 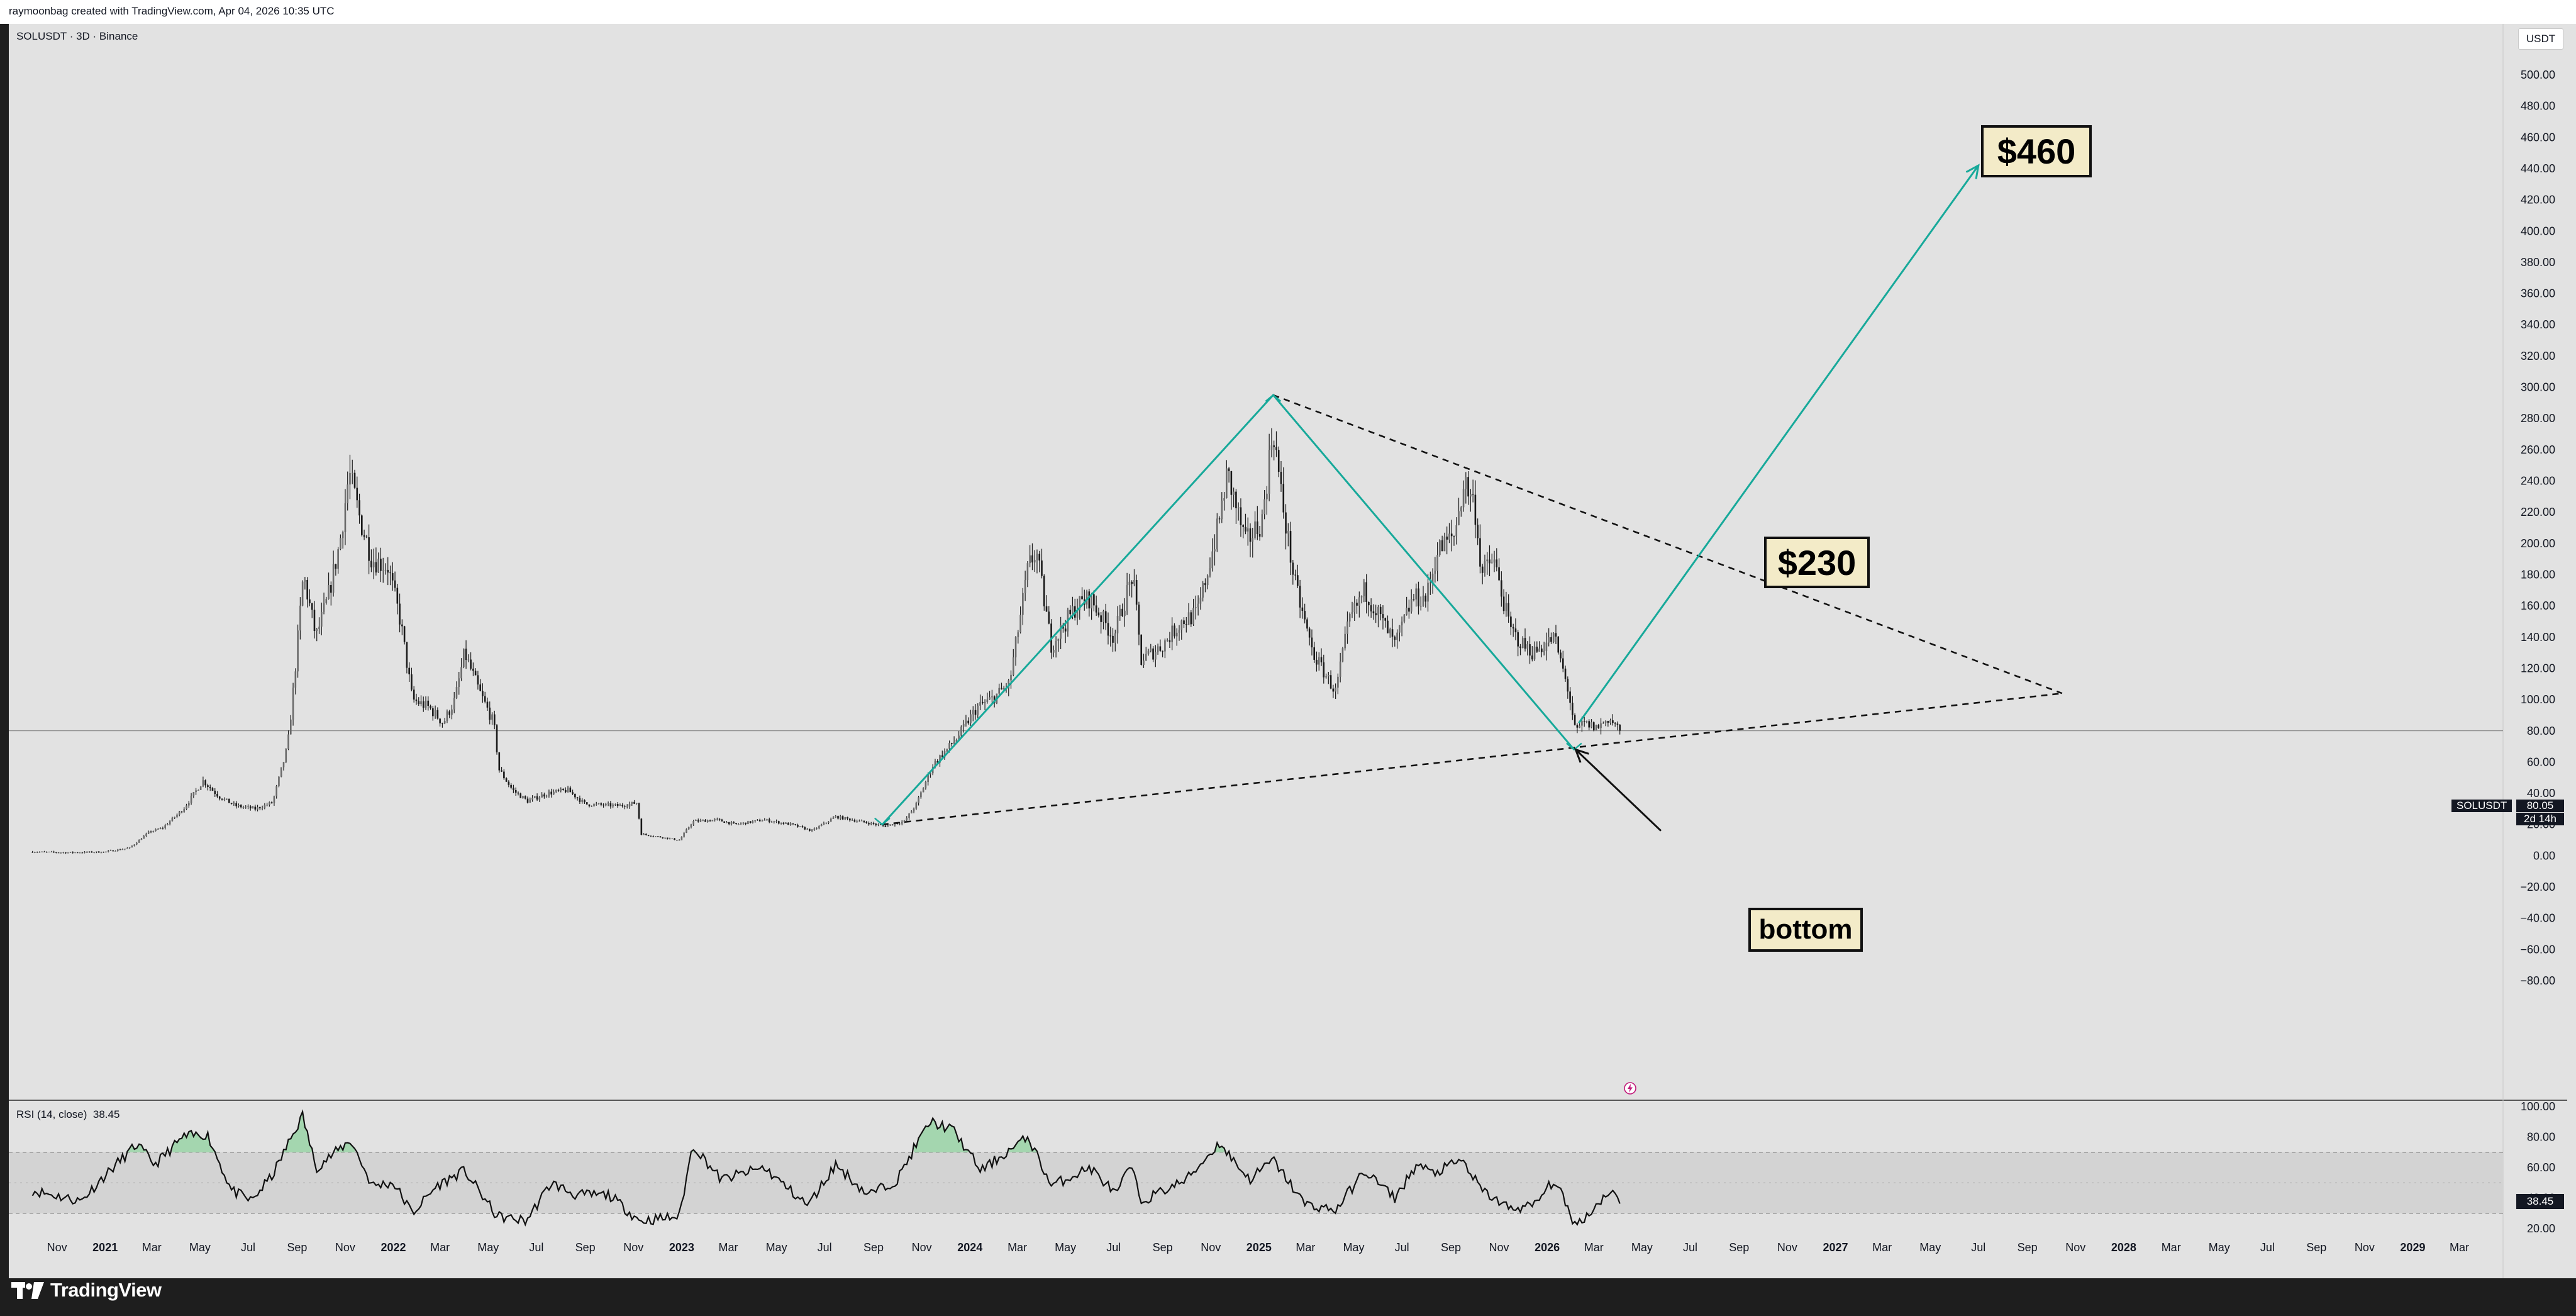 I want to click on callout-bottom: bottom, so click(x=1805, y=930).